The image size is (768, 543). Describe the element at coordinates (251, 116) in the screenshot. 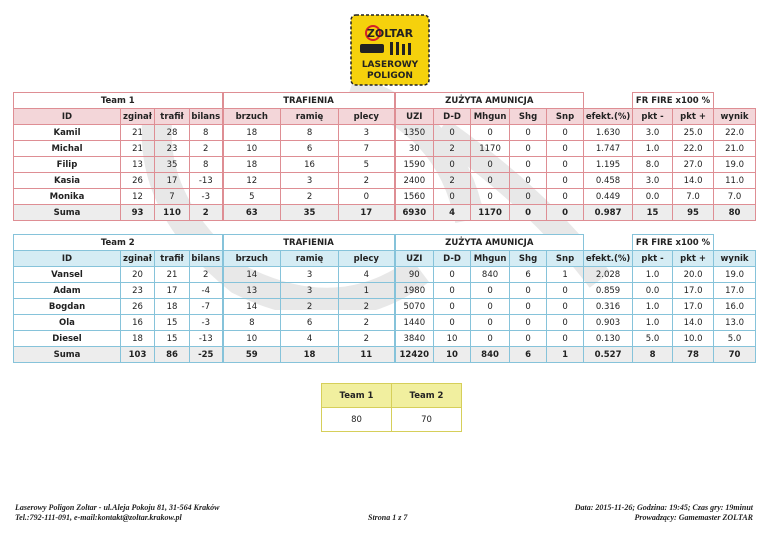

I see `column-header: brzuch` at that location.